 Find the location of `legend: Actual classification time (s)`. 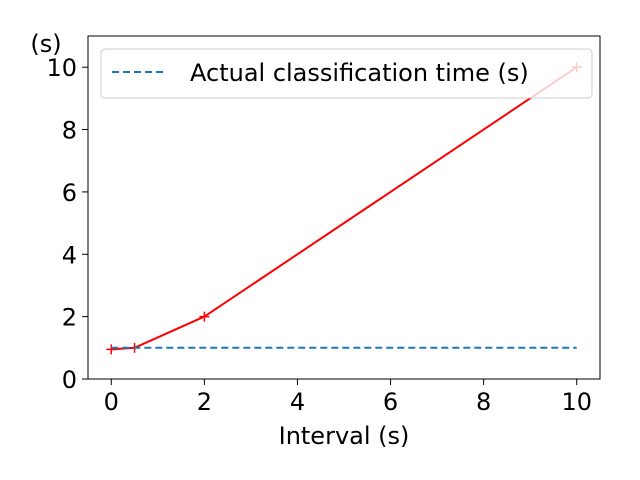

legend: Actual classification time (s) is located at coordinates (346, 73).